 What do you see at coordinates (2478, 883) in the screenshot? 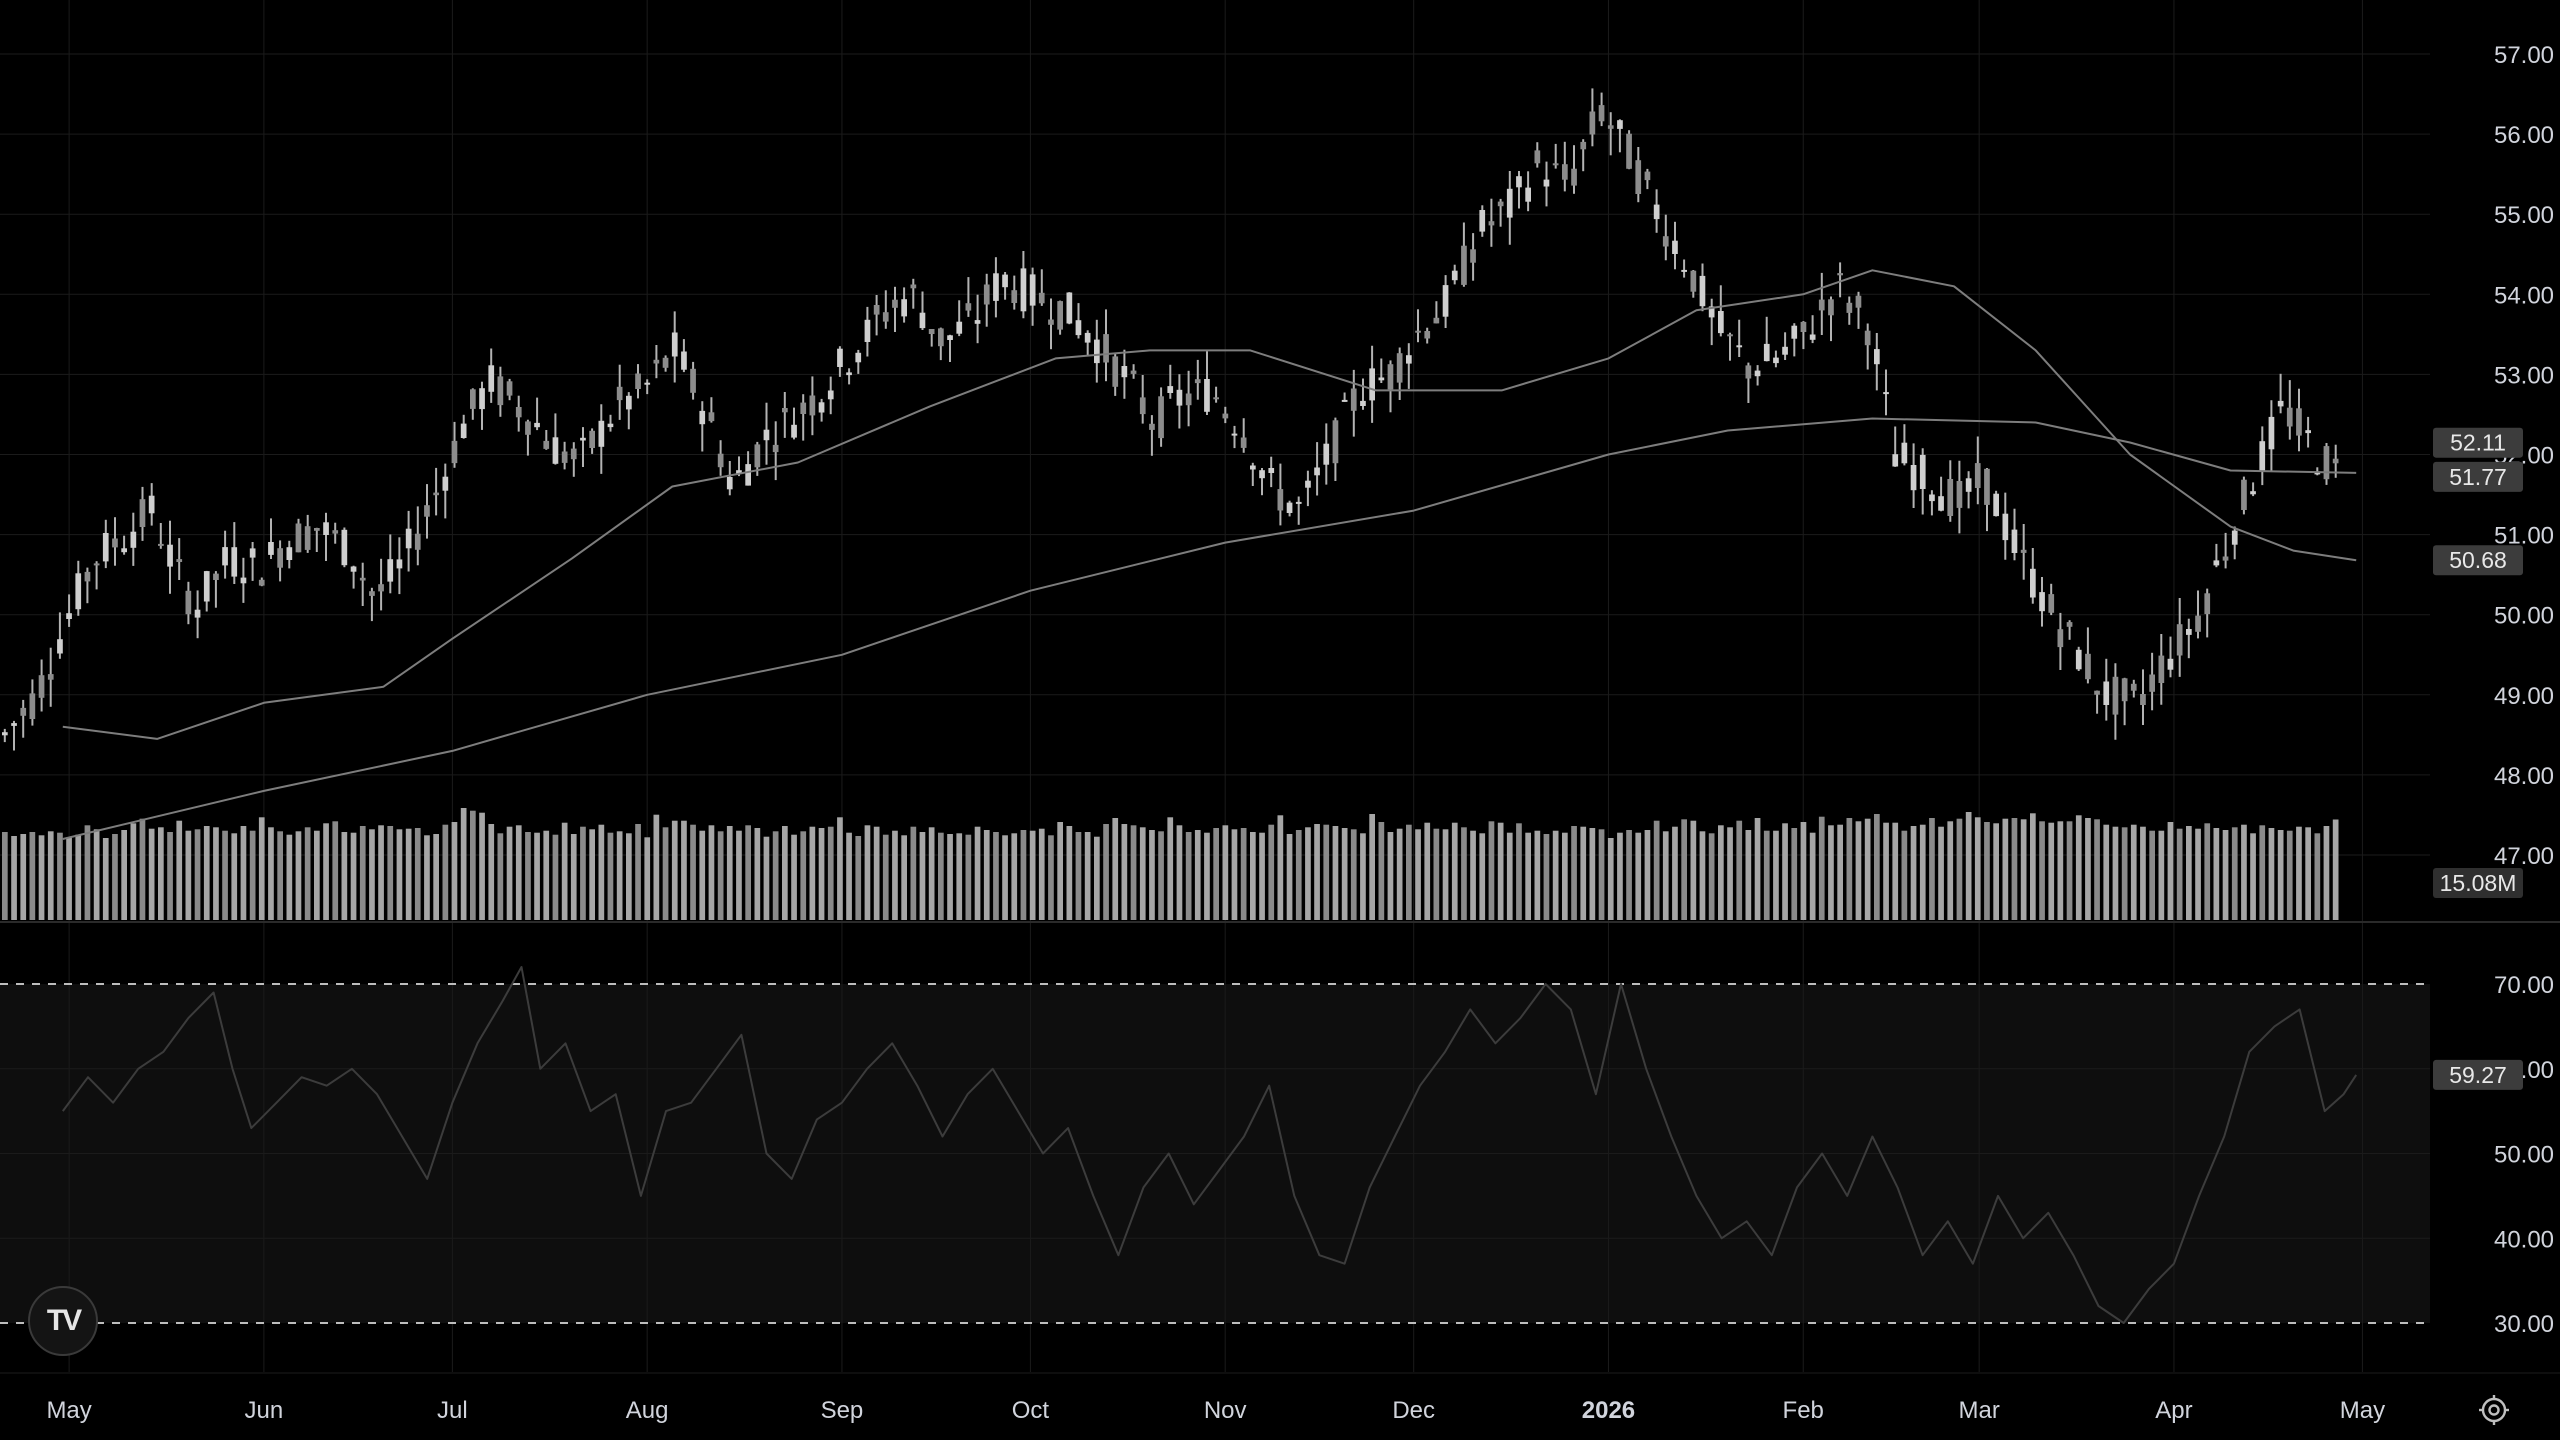
I see `volume-badge-text: 15.08M` at bounding box center [2478, 883].